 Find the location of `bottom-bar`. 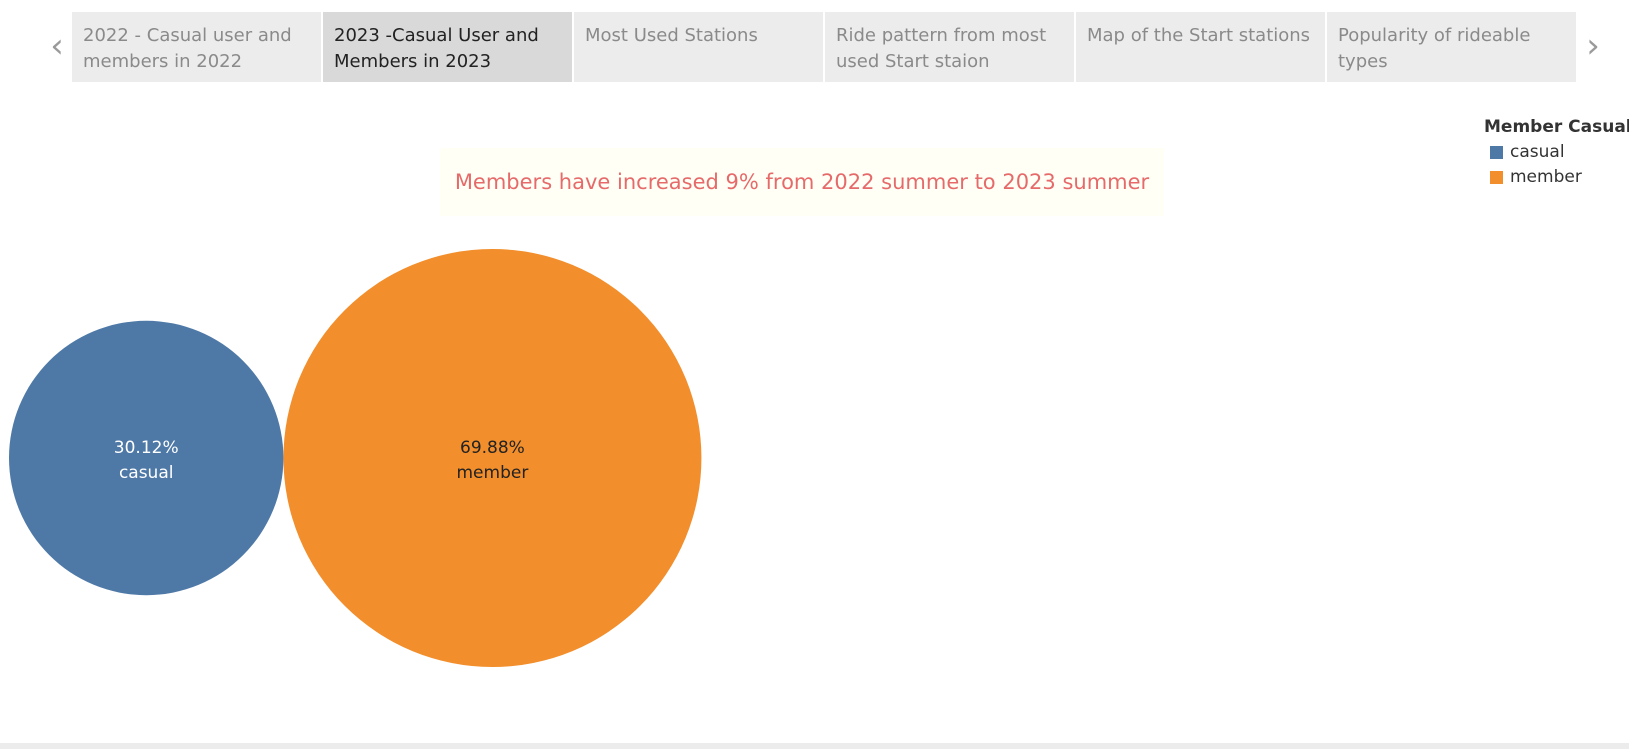

bottom-bar is located at coordinates (814, 746).